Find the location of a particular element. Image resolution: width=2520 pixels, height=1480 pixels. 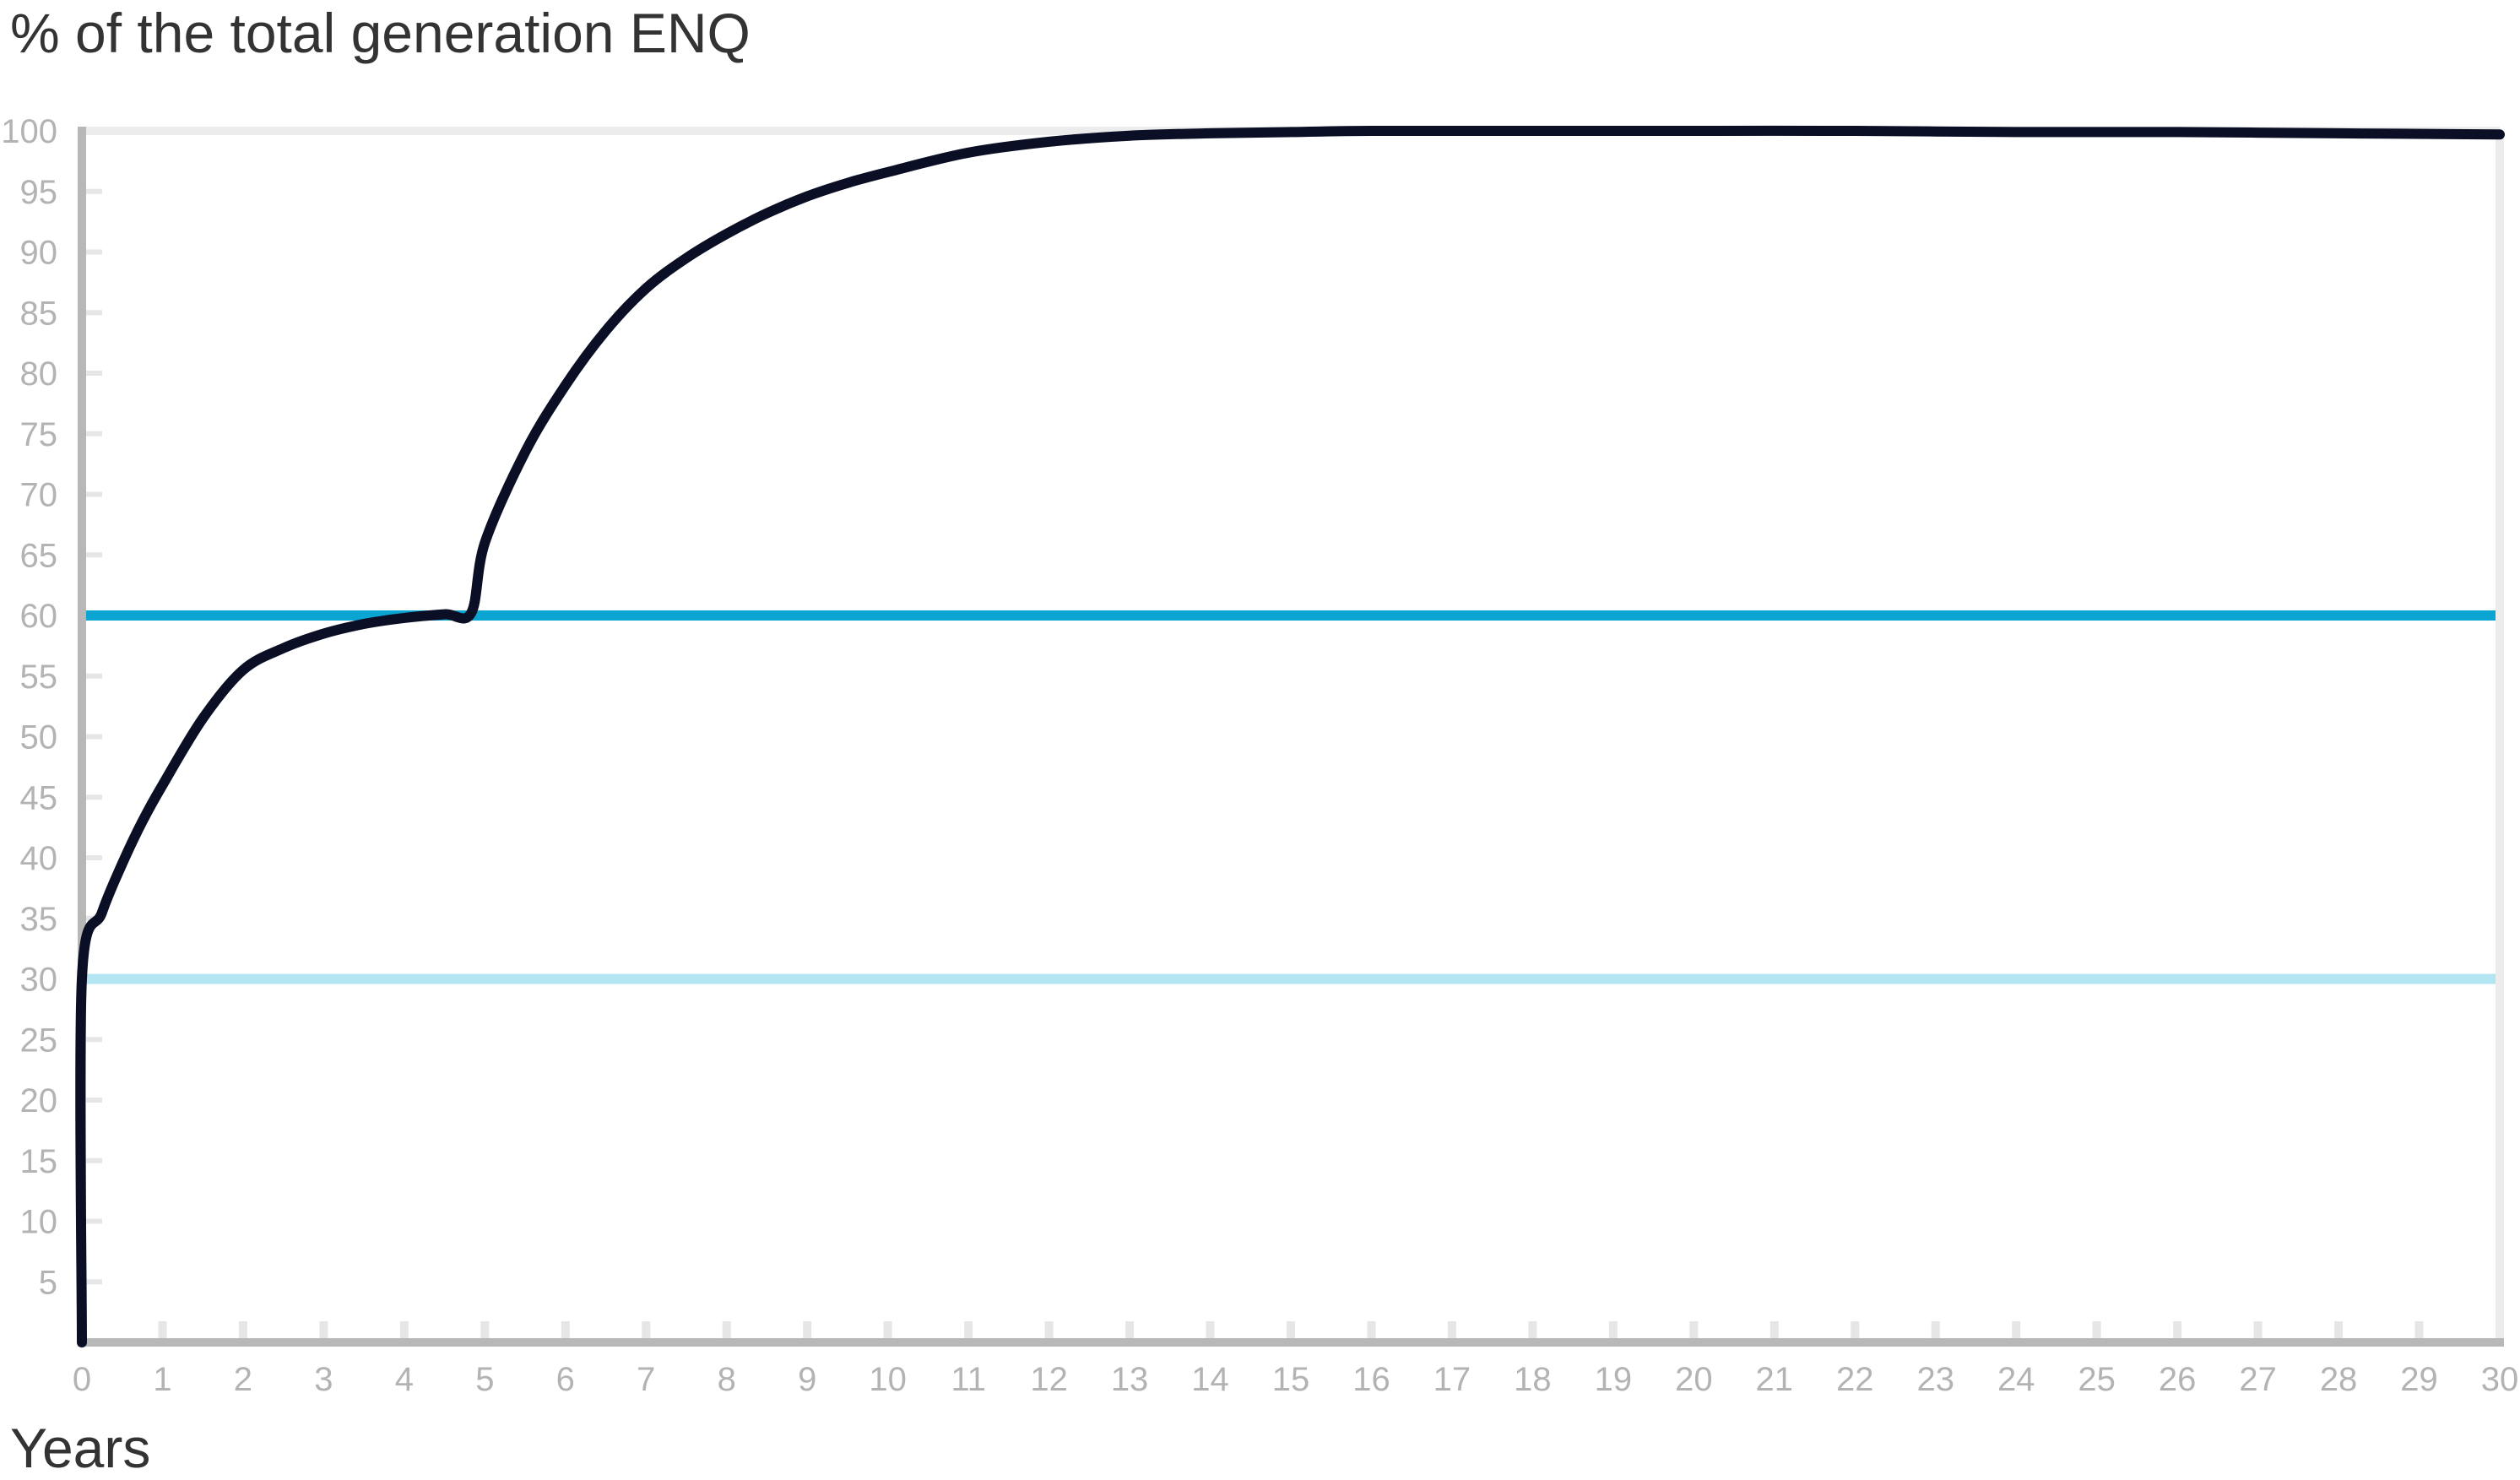

y-tick-label: 65 is located at coordinates (39, 555).